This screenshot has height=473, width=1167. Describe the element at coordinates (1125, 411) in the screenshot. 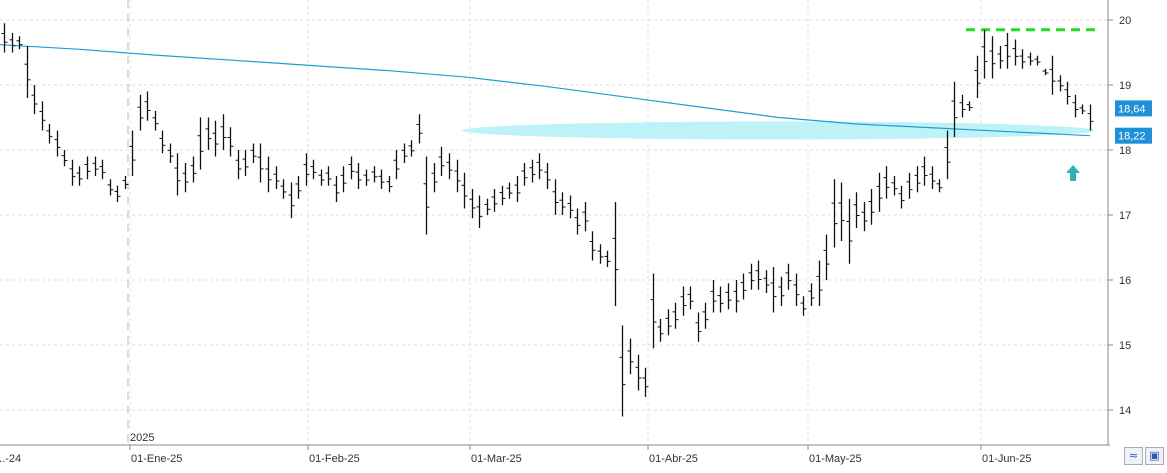

I see `y-tick-label: 14` at that location.